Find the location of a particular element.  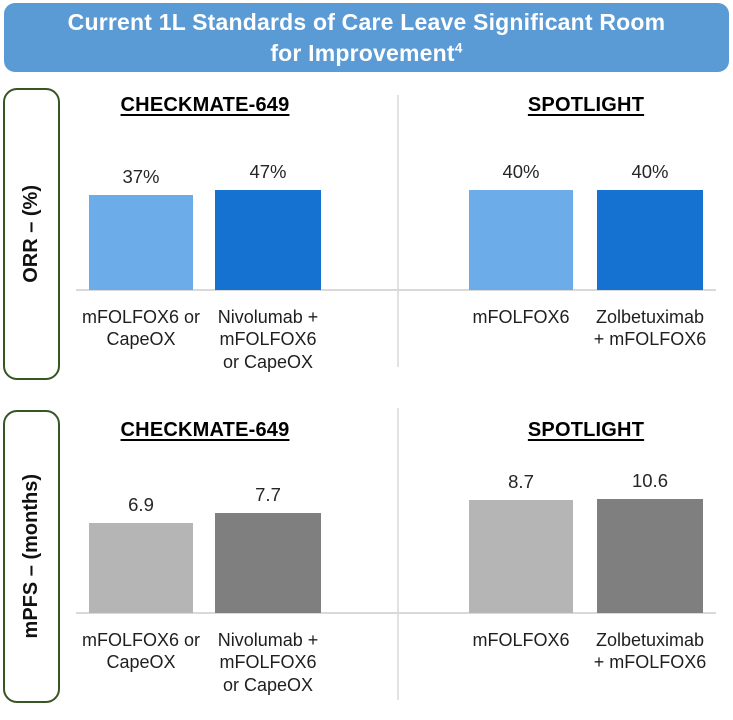

mpfs-axis-label: mPFS – (months) is located at coordinates (31, 556).